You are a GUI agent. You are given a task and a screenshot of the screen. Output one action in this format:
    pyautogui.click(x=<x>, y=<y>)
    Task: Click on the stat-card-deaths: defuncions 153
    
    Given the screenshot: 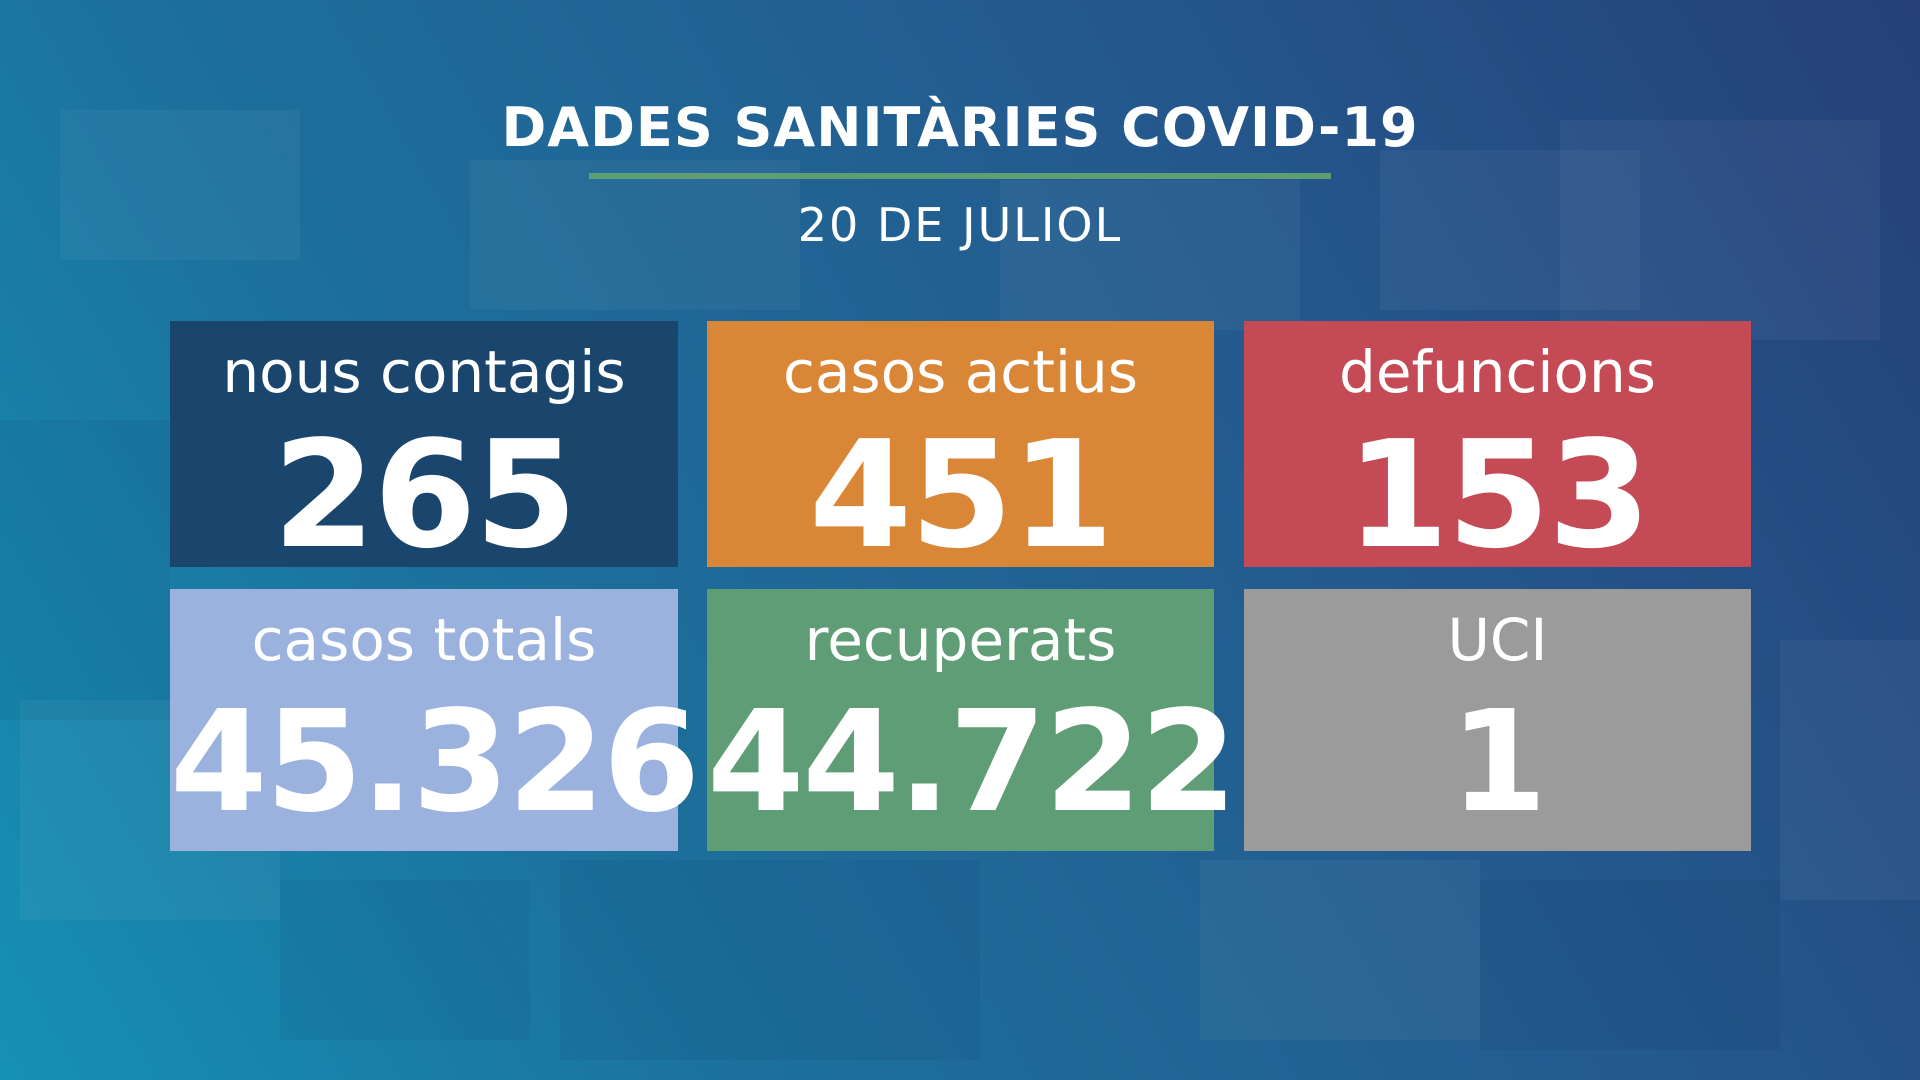 What is the action you would take?
    pyautogui.click(x=1497, y=451)
    